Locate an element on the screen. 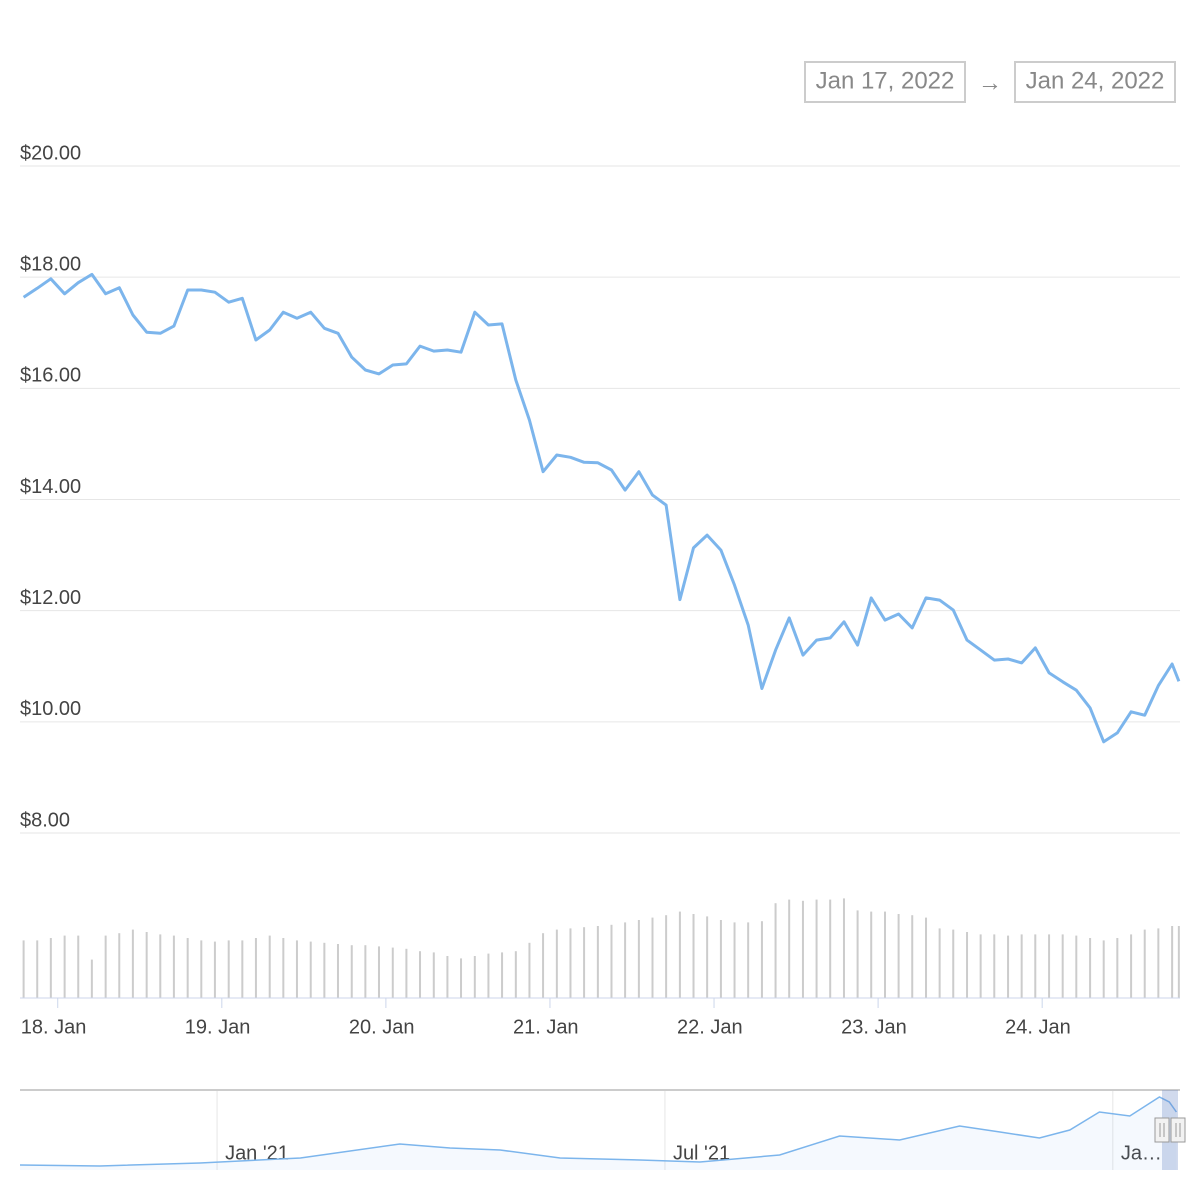 Image resolution: width=1200 pixels, height=1200 pixels. y-tick-label: $12.00 is located at coordinates (50, 598).